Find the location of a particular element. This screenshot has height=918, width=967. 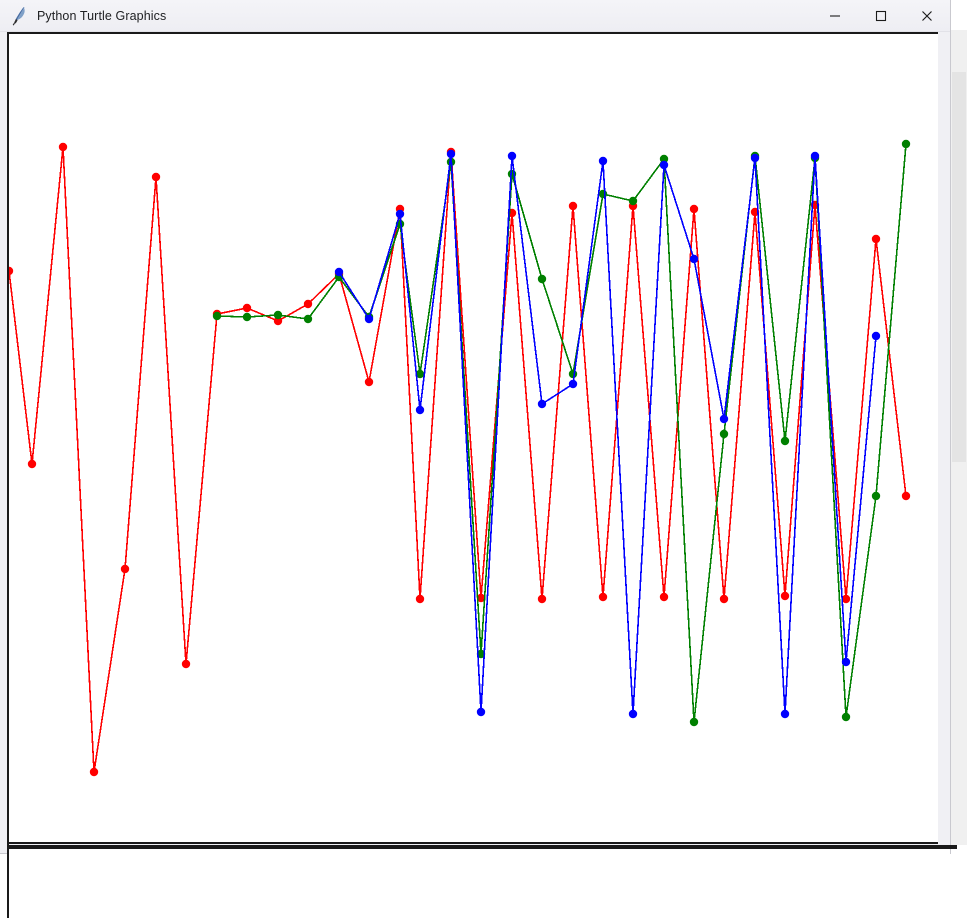

maximize-button is located at coordinates (881, 15).